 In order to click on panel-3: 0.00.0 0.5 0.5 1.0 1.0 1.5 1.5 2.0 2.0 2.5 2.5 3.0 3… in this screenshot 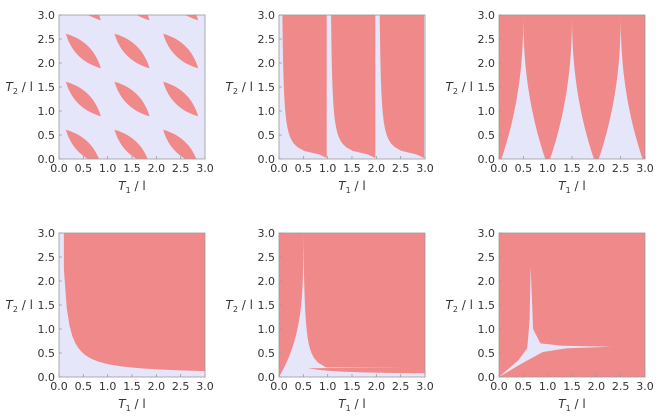, I will do `click(550, 102)`.